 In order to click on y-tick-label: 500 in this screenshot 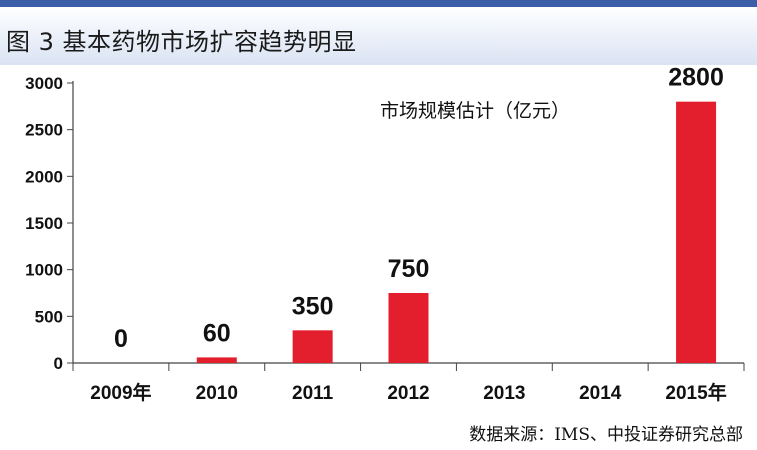, I will do `click(49, 316)`.